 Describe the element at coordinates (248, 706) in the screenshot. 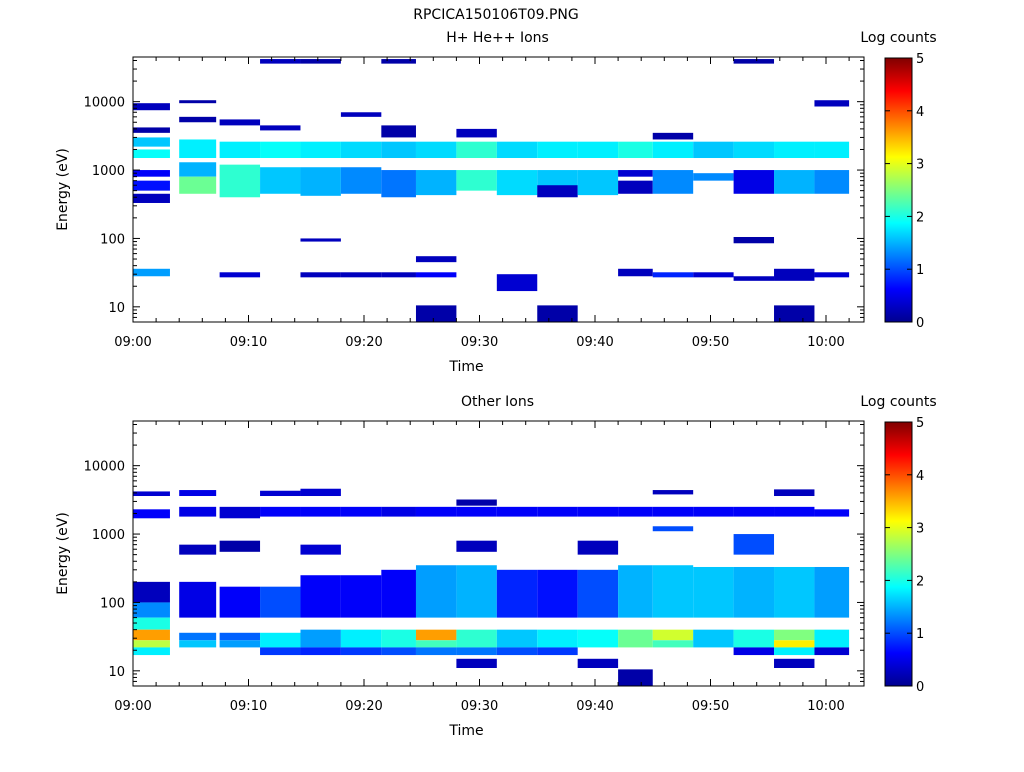

I see `x-tick-label: 09:10` at that location.